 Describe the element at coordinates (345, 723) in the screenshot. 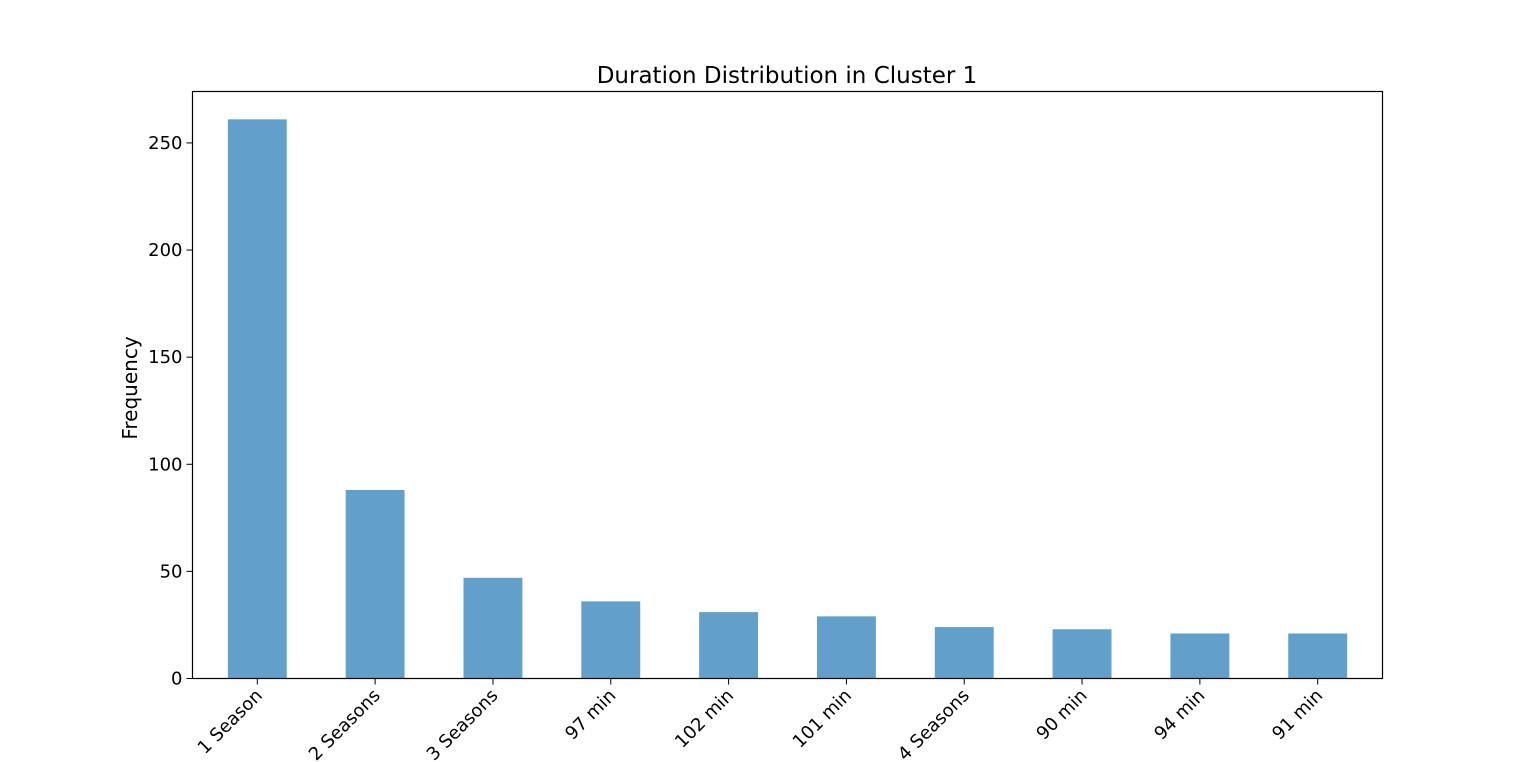

I see `x-tick-label: 2 Seasons` at that location.